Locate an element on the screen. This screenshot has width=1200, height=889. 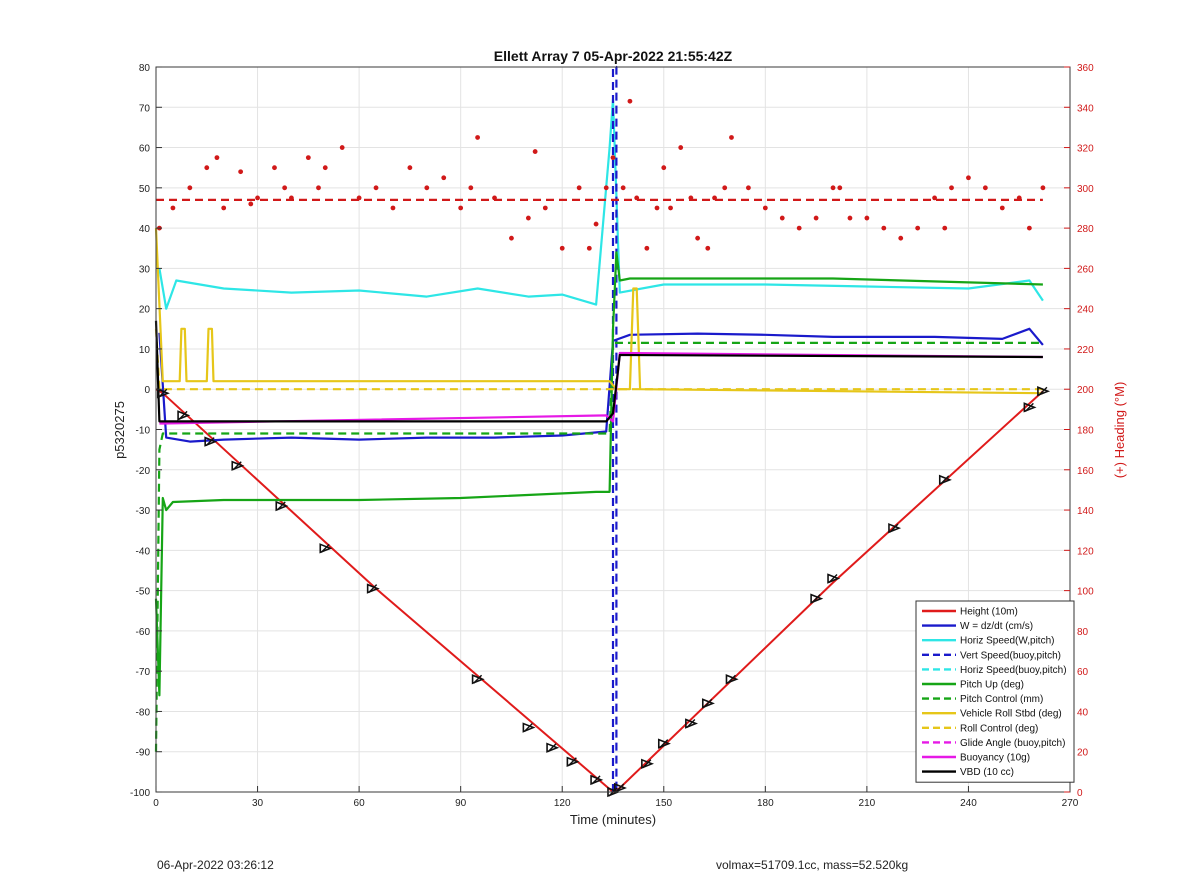
y-tick-label: -20 is located at coordinates (143, 471).